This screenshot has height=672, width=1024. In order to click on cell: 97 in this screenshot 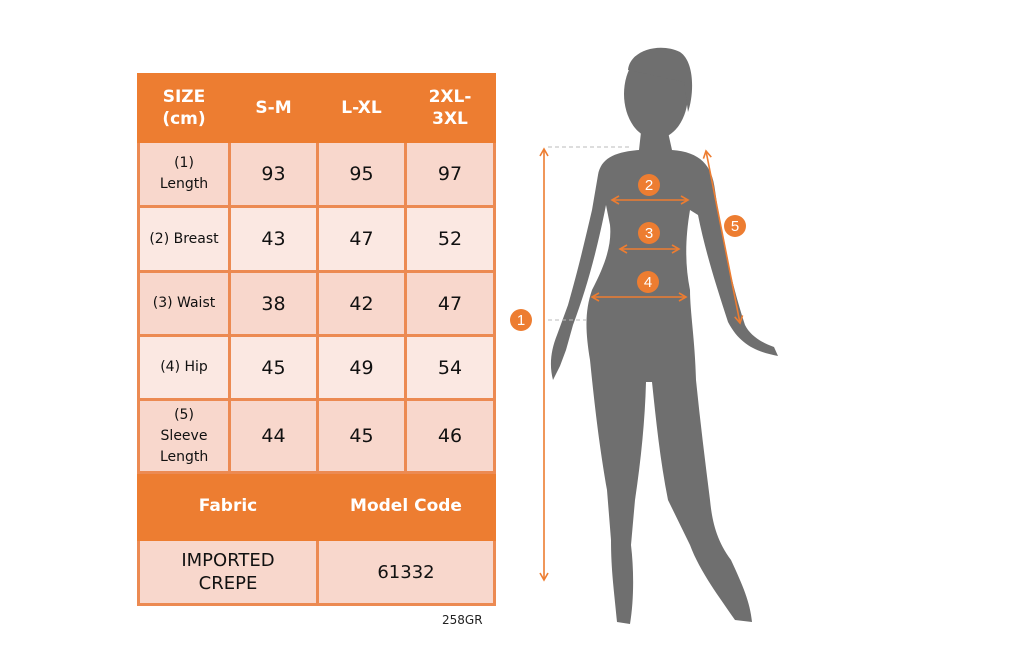, I will do `click(450, 174)`.